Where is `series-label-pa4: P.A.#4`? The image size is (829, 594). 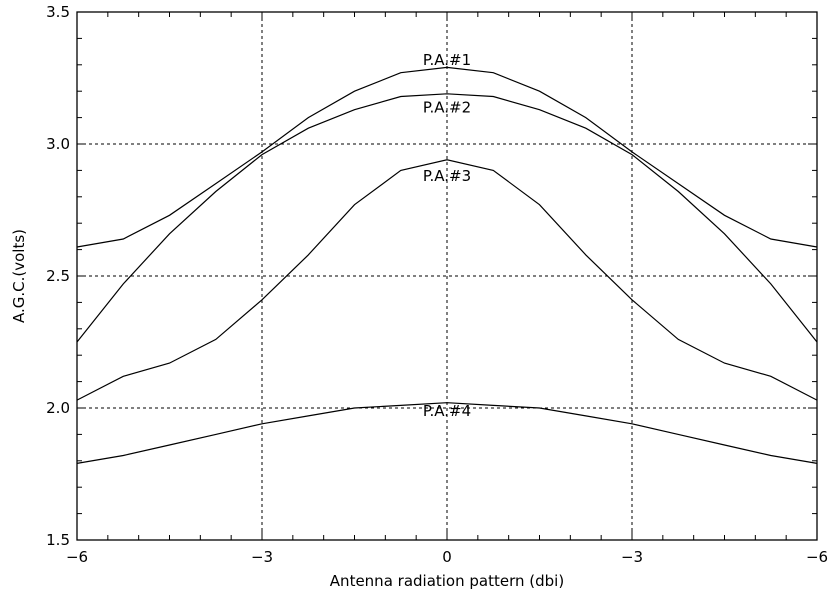
series-label-pa4: P.A.#4 is located at coordinates (447, 411).